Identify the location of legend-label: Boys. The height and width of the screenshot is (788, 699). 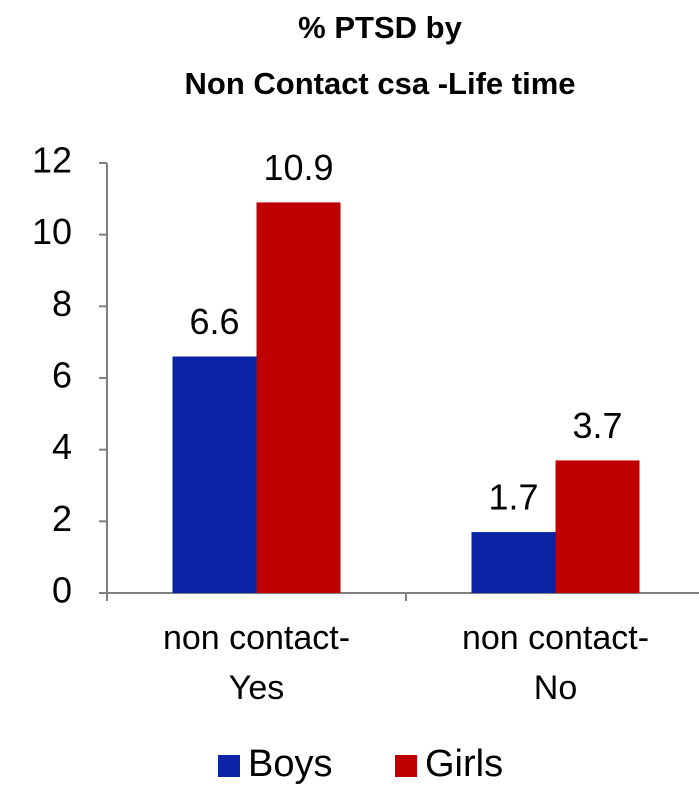
(290, 764).